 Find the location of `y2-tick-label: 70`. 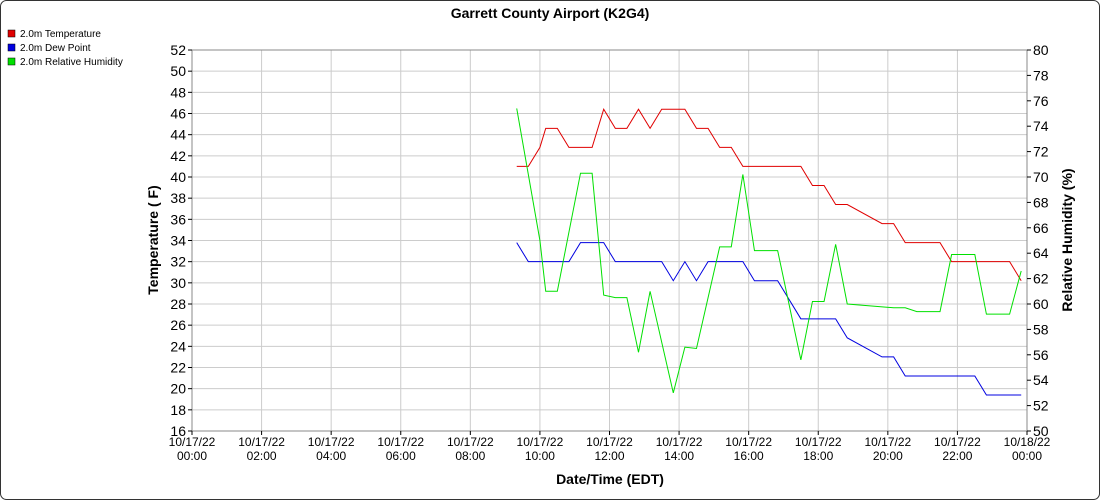

y2-tick-label: 70 is located at coordinates (1041, 177).